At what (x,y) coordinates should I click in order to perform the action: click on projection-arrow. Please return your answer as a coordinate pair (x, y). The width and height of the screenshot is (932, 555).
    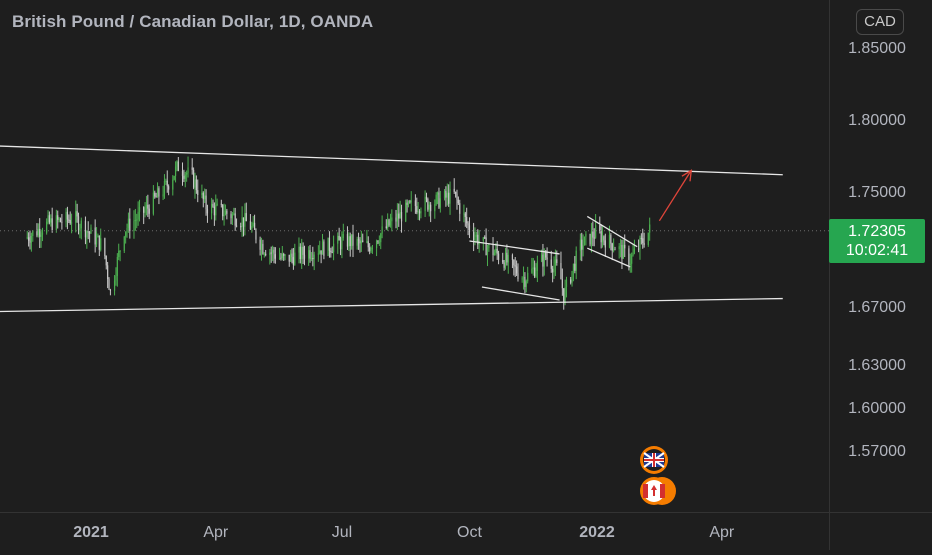
    Looking at the image, I should click on (675, 196).